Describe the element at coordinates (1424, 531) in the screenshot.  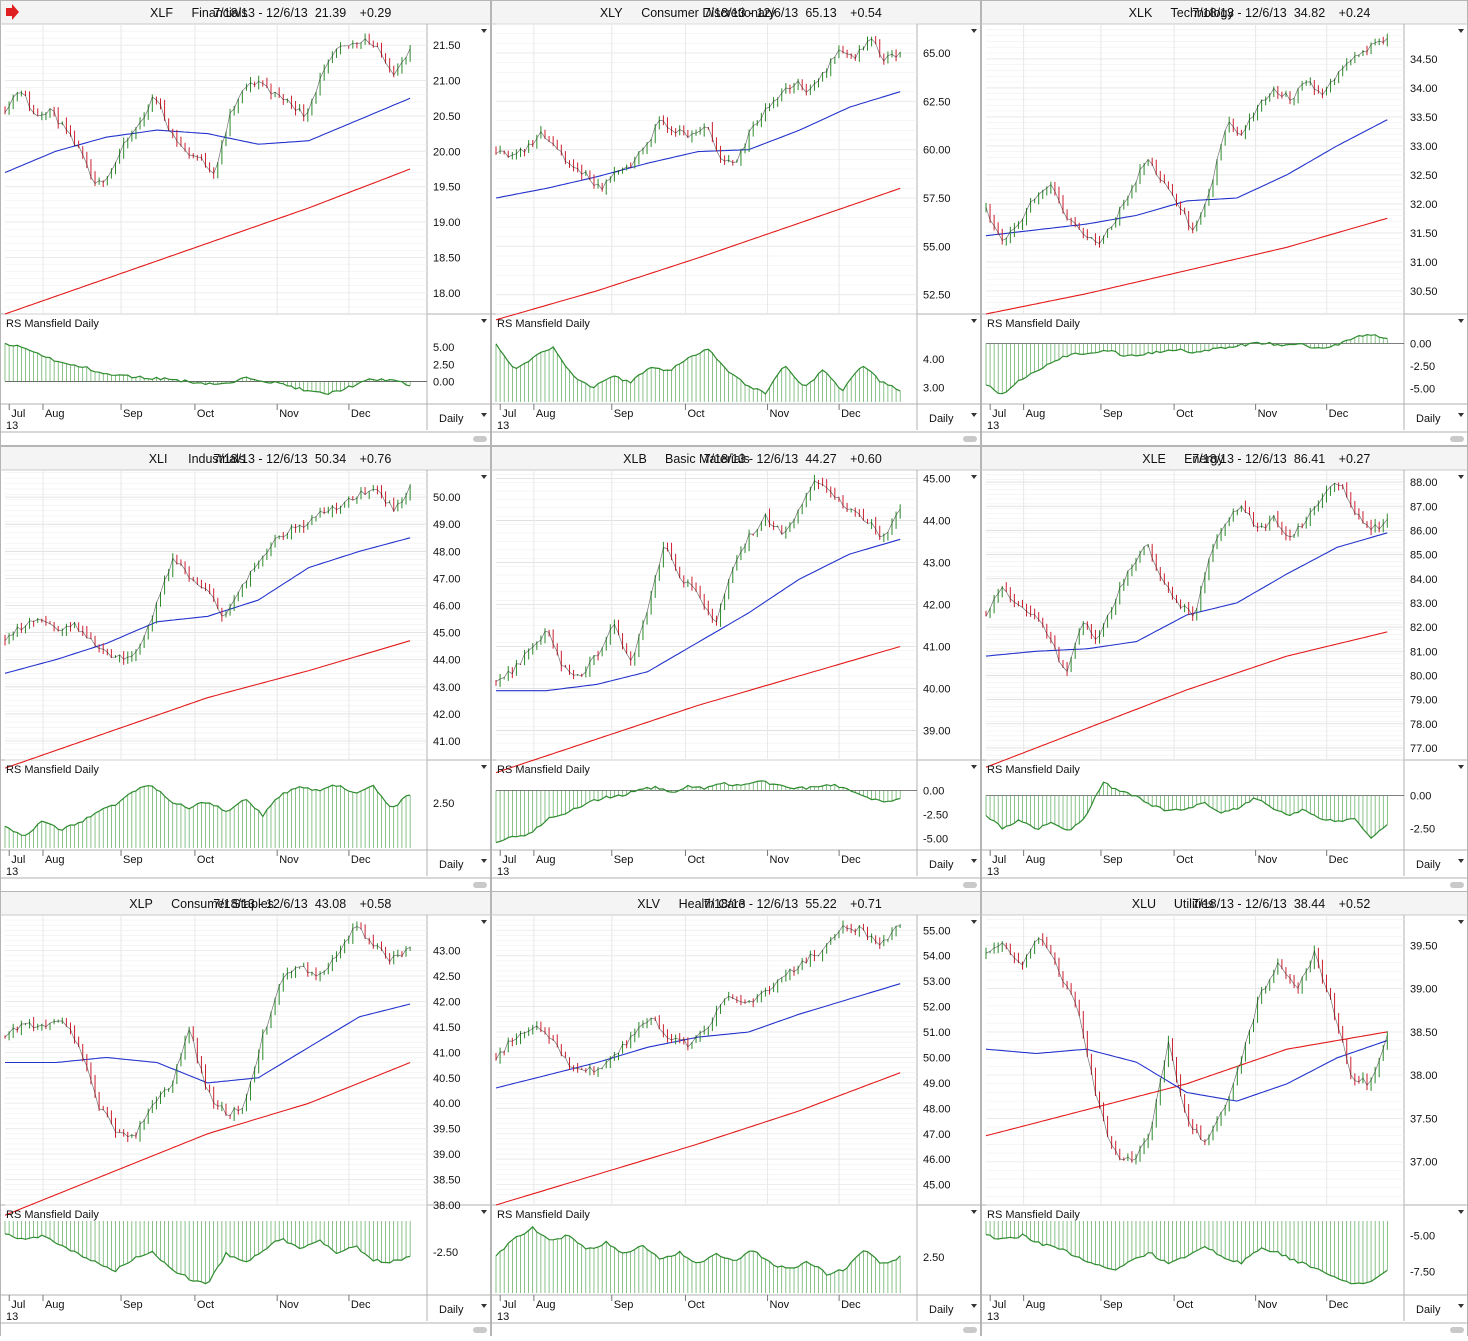
I see `y-tick-label: 86.00` at that location.